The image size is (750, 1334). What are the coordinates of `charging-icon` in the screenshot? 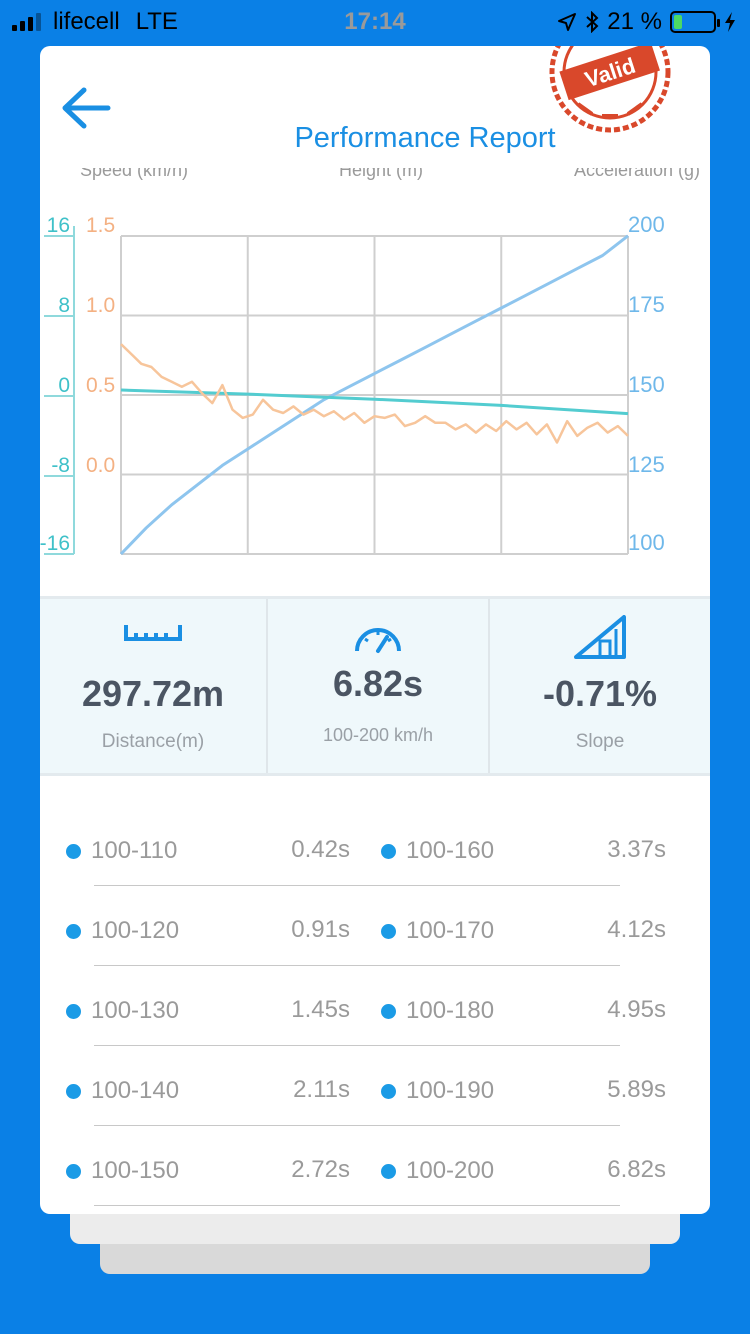 It's located at (730, 22).